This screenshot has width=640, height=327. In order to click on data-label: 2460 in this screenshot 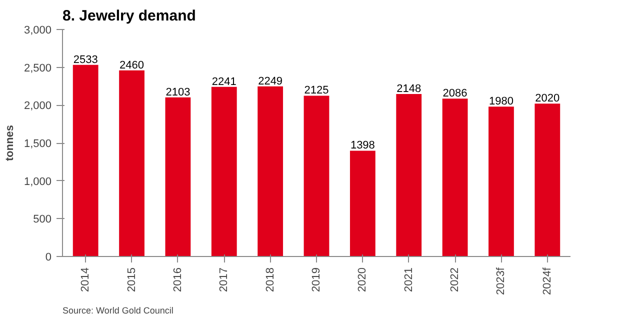, I will do `click(132, 65)`.